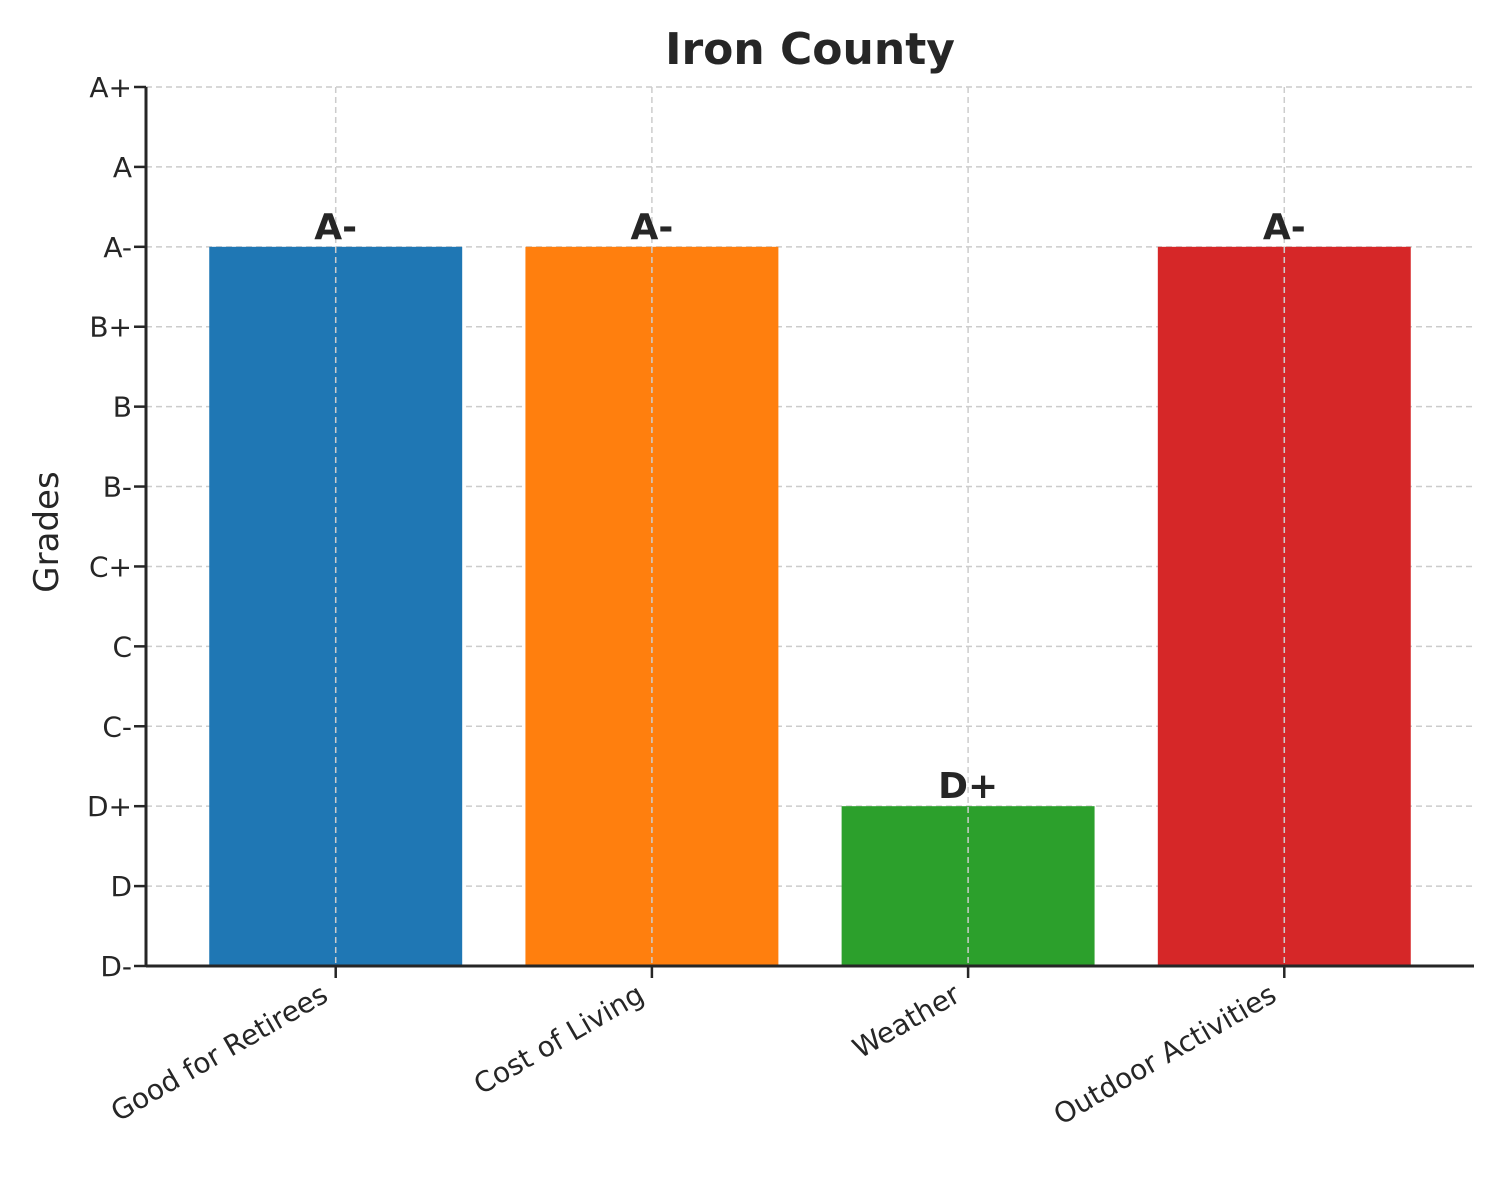  What do you see at coordinates (122, 646) in the screenshot?
I see `y-tick-label: C` at bounding box center [122, 646].